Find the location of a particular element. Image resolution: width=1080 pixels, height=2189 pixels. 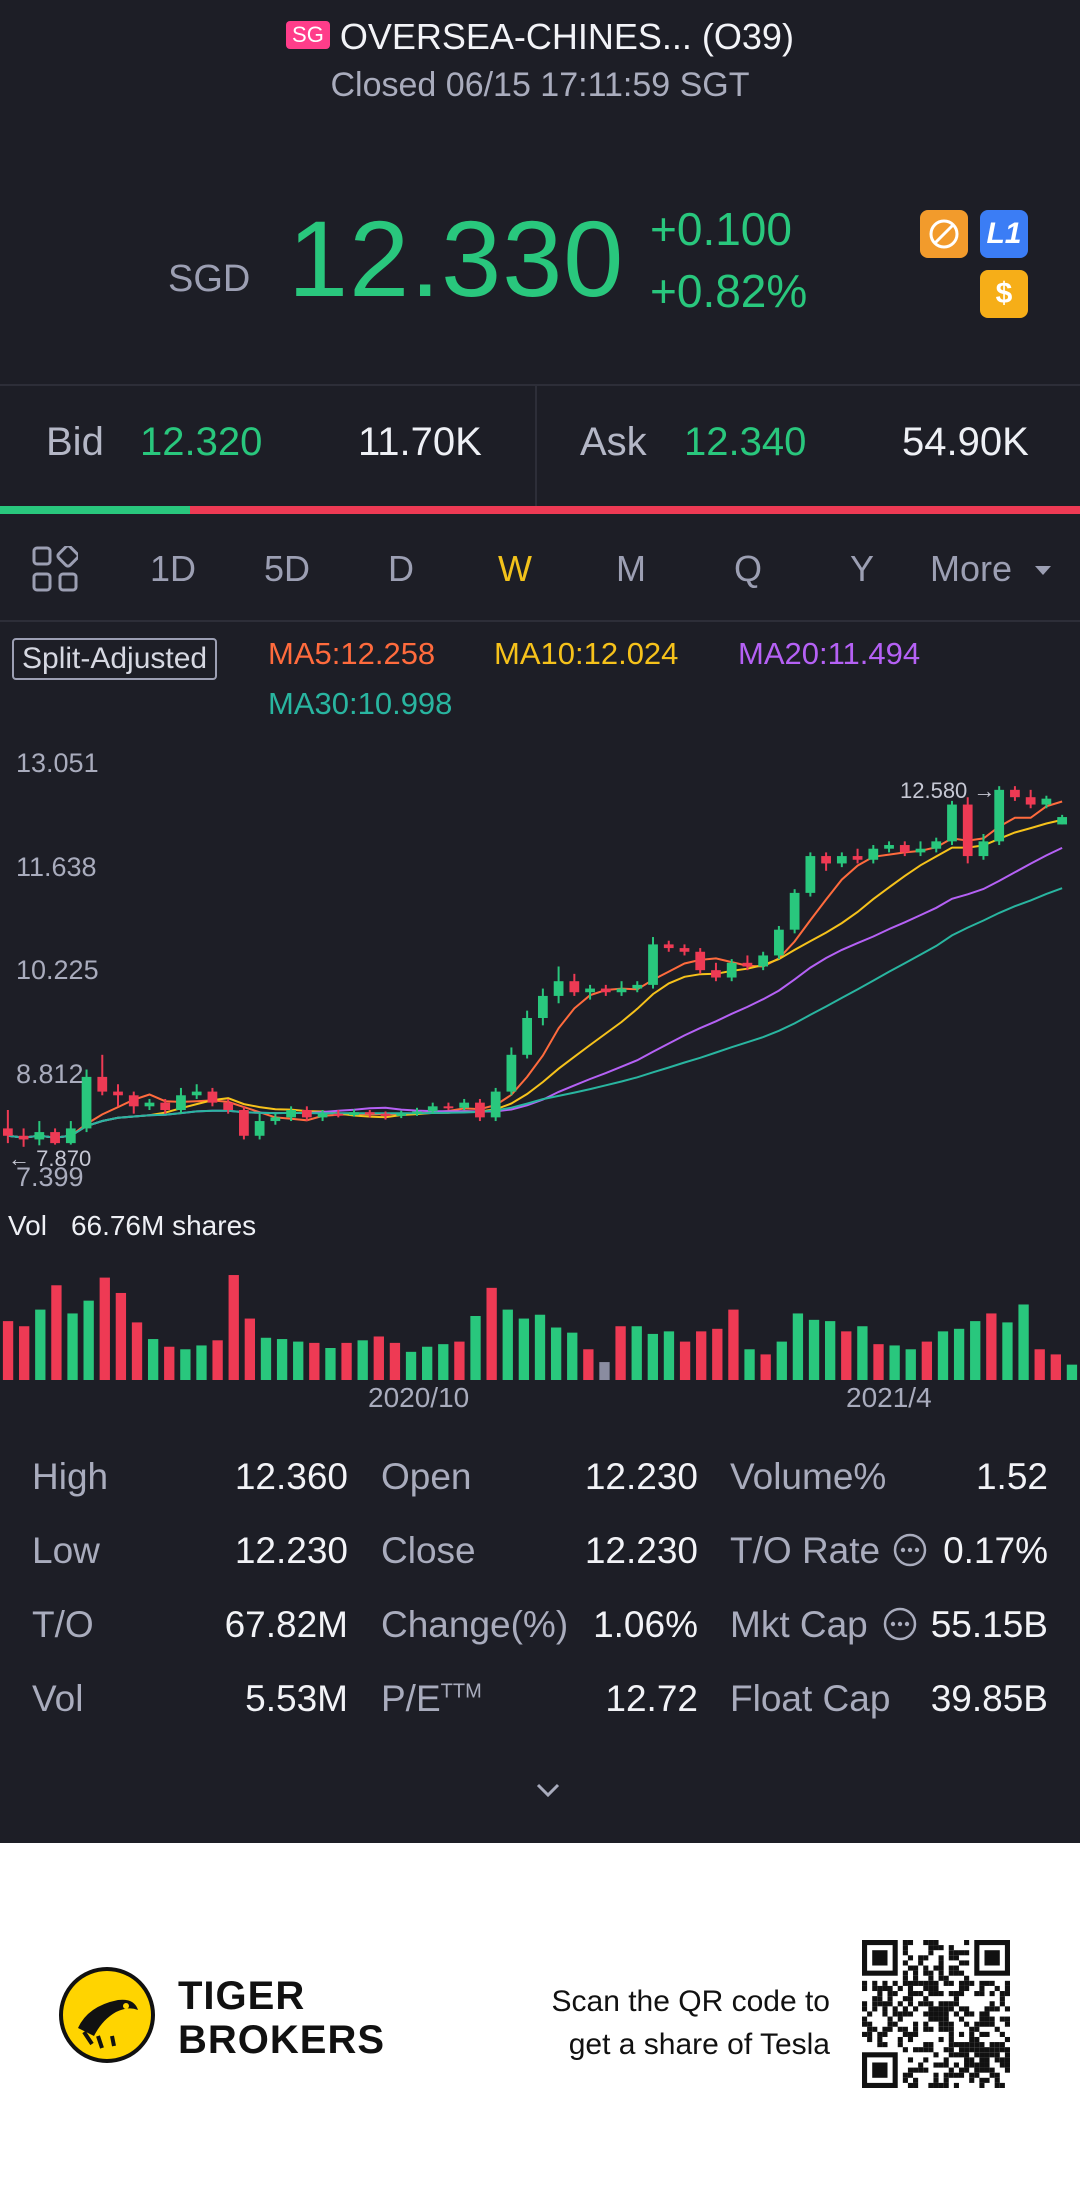

split-adjusted-toggle: Split-Adjusted is located at coordinates (115, 659).